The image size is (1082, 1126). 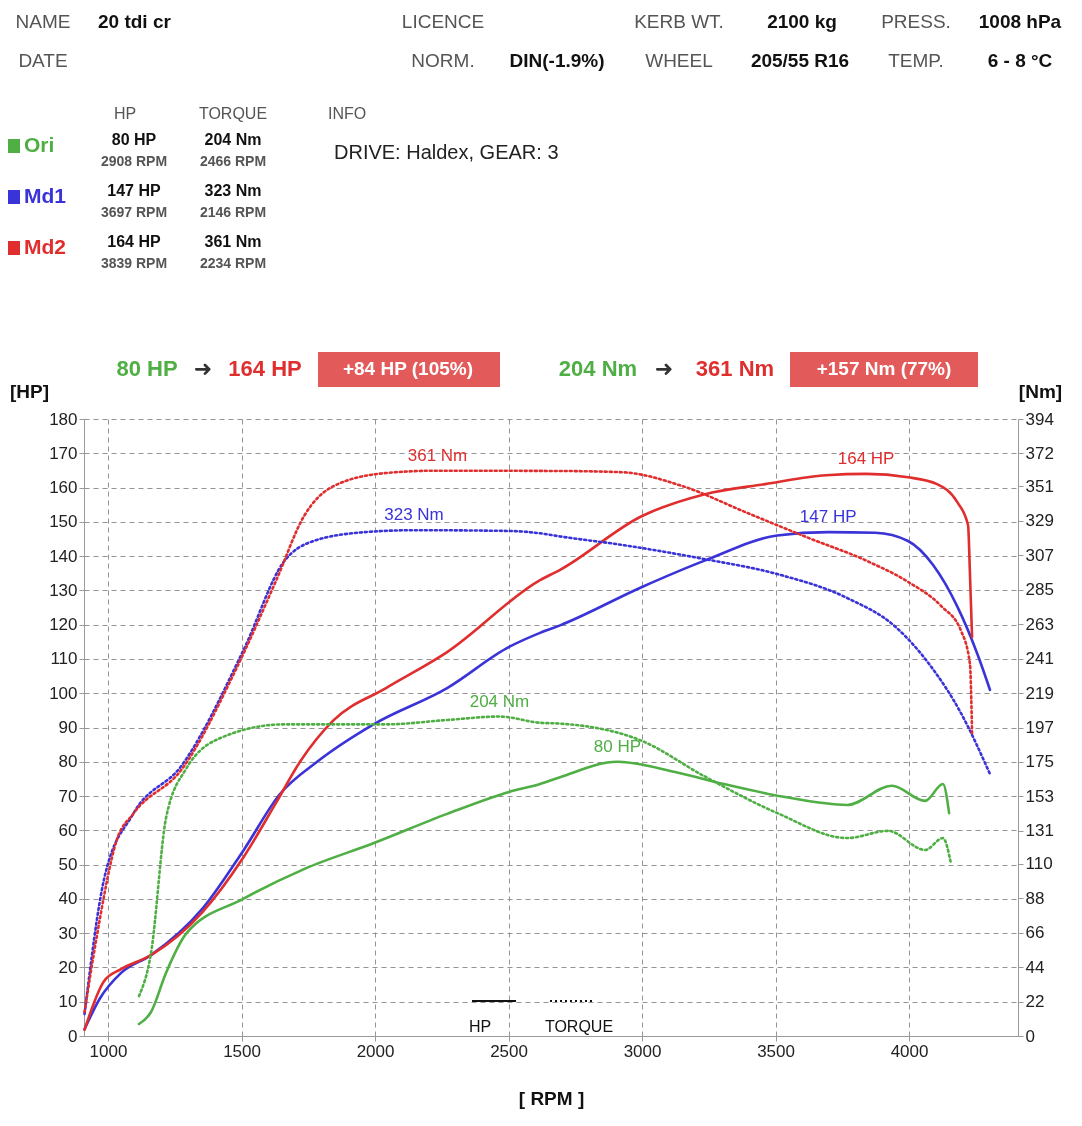 What do you see at coordinates (134, 161) in the screenshot?
I see `text: 2908 RPM` at bounding box center [134, 161].